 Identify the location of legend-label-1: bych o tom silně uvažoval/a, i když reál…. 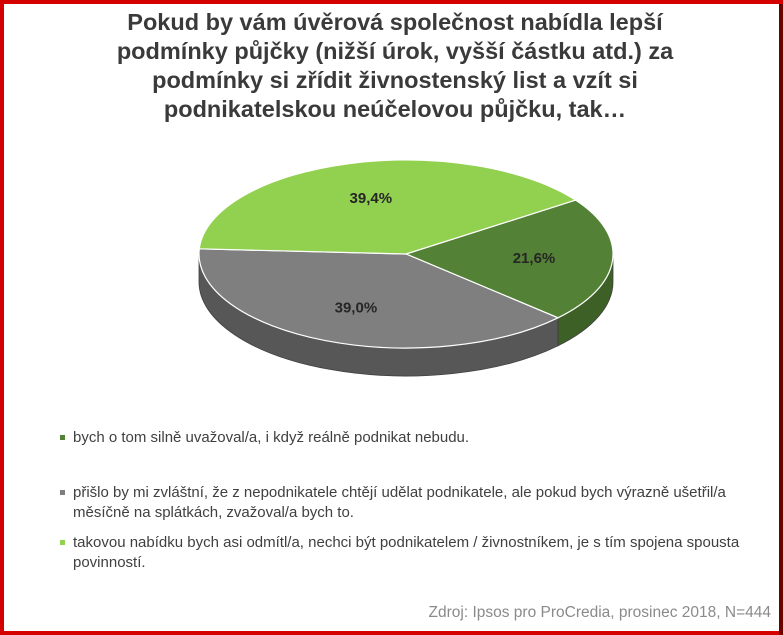
(271, 437).